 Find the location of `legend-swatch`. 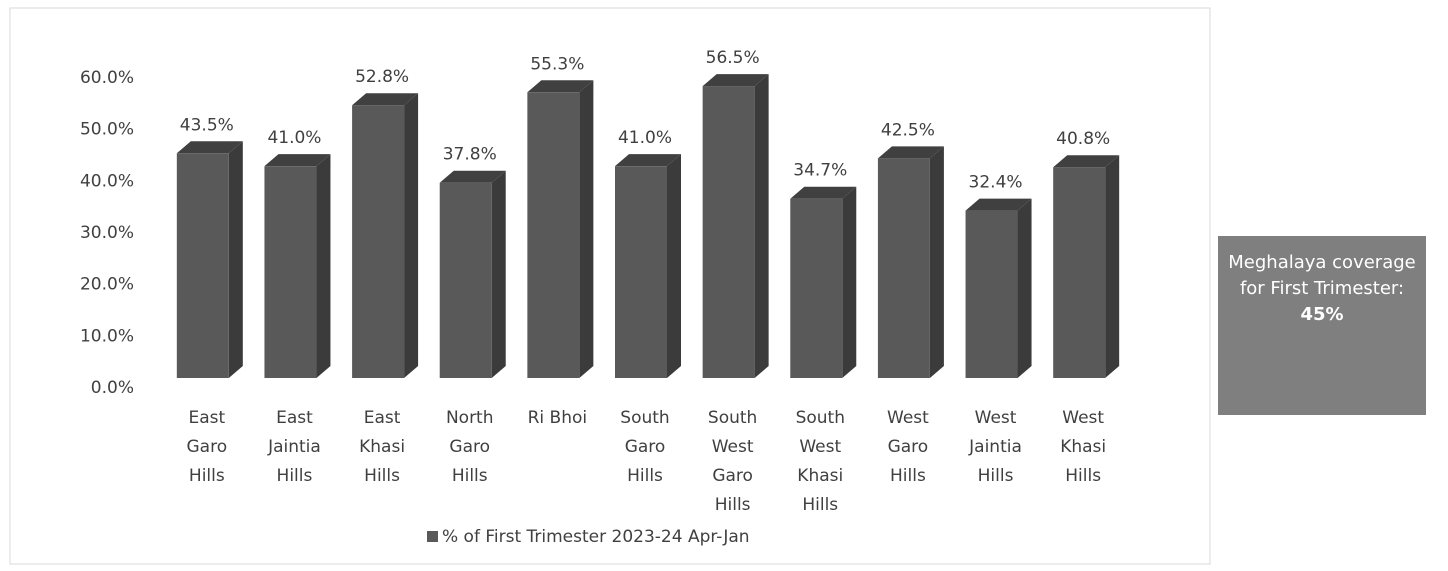

legend-swatch is located at coordinates (432, 536).